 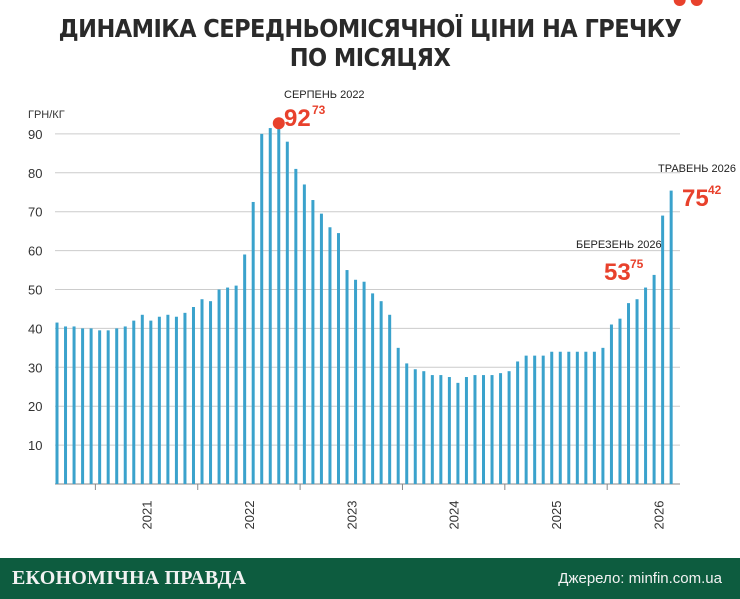 I want to click on annotation-label: СЕРПЕНЬ 2022, so click(x=324, y=95).